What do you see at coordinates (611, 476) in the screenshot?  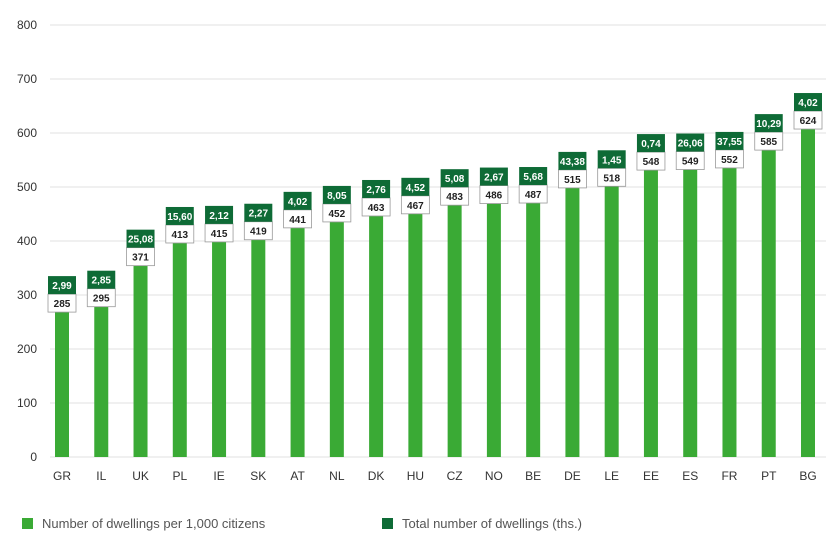 I see `x-tick-label-le: LE` at bounding box center [611, 476].